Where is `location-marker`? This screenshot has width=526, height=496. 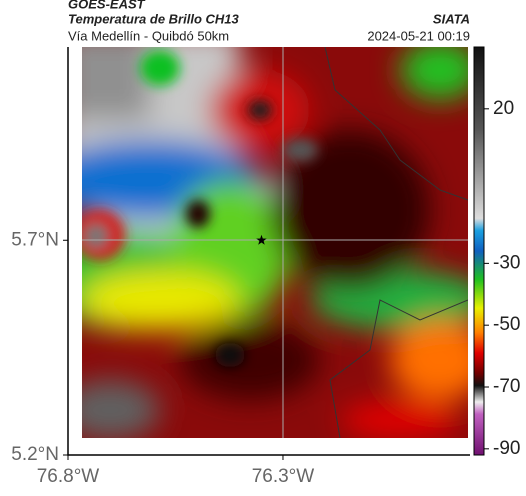
location-marker is located at coordinates (261, 239).